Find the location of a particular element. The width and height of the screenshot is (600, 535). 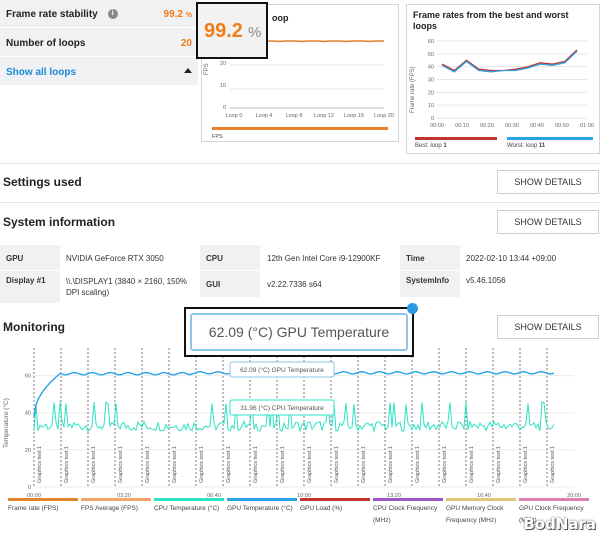

data-point-marker is located at coordinates (412, 308).